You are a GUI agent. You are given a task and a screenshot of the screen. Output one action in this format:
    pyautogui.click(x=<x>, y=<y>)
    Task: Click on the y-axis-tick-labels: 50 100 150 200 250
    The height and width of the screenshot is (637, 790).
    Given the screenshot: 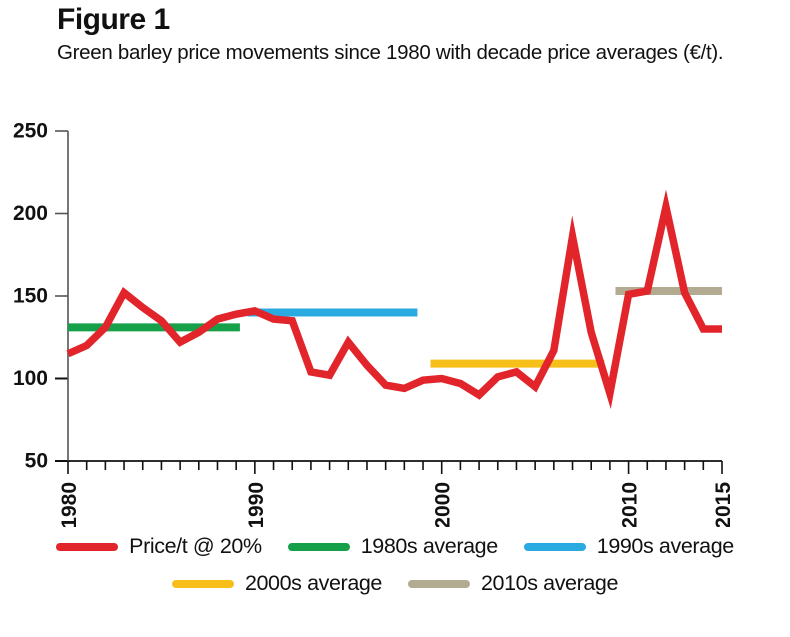 What is the action you would take?
    pyautogui.click(x=30, y=296)
    